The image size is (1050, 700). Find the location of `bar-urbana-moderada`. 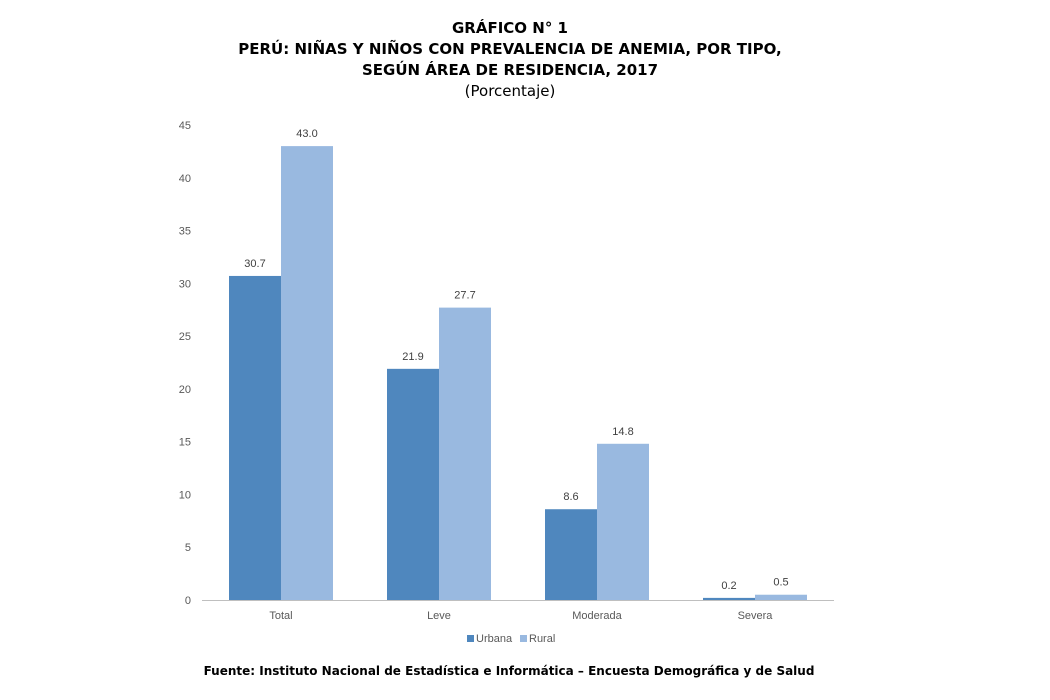

bar-urbana-moderada is located at coordinates (571, 554).